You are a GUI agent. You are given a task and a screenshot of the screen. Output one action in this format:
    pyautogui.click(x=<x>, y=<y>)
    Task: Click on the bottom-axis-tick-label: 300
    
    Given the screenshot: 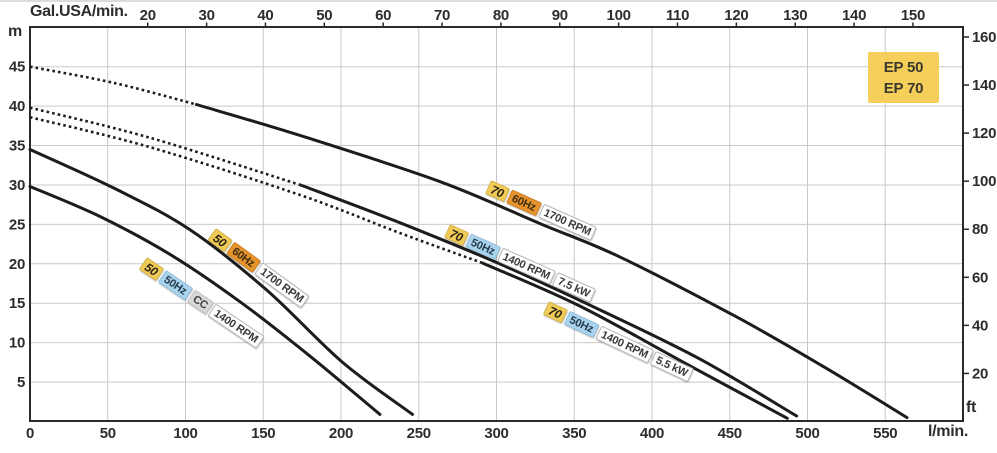 What is the action you would take?
    pyautogui.click(x=496, y=433)
    